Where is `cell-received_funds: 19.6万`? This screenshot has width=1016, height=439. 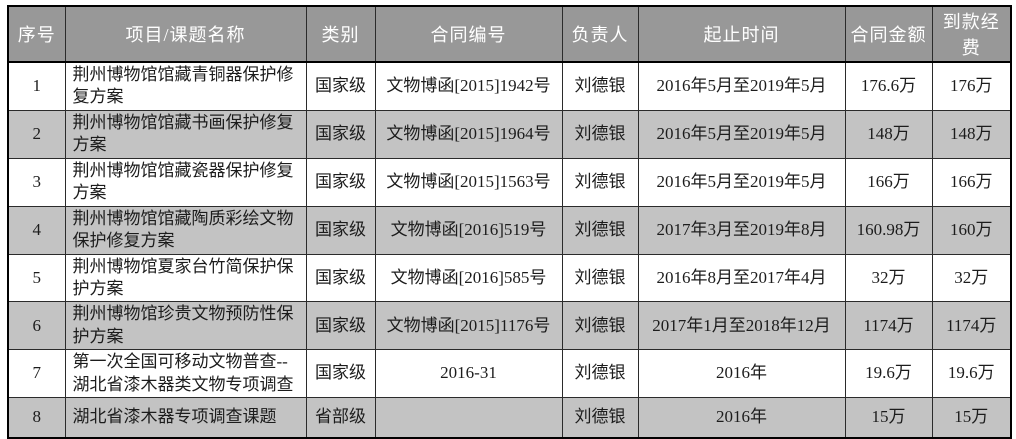 cell-received_funds: 19.6万 is located at coordinates (971, 374).